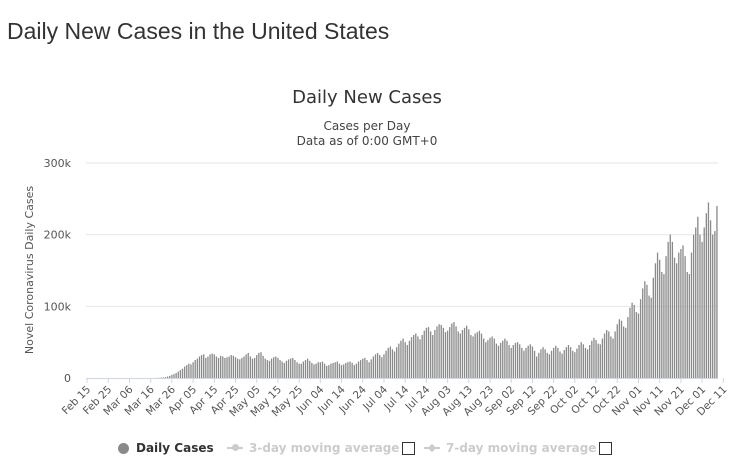  Describe the element at coordinates (58, 271) in the screenshot. I see `y-axis: 0 100k 200k 300k` at that location.